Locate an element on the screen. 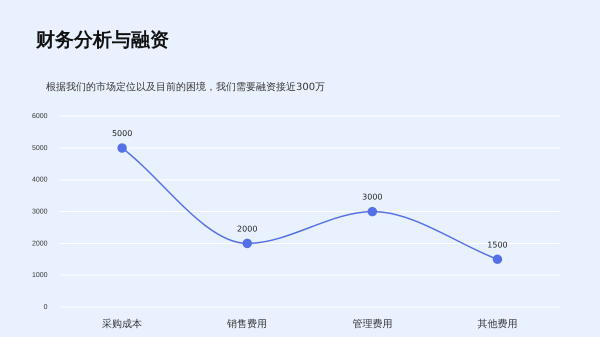 This screenshot has height=337, width=600. data-label: 1500 is located at coordinates (497, 245).